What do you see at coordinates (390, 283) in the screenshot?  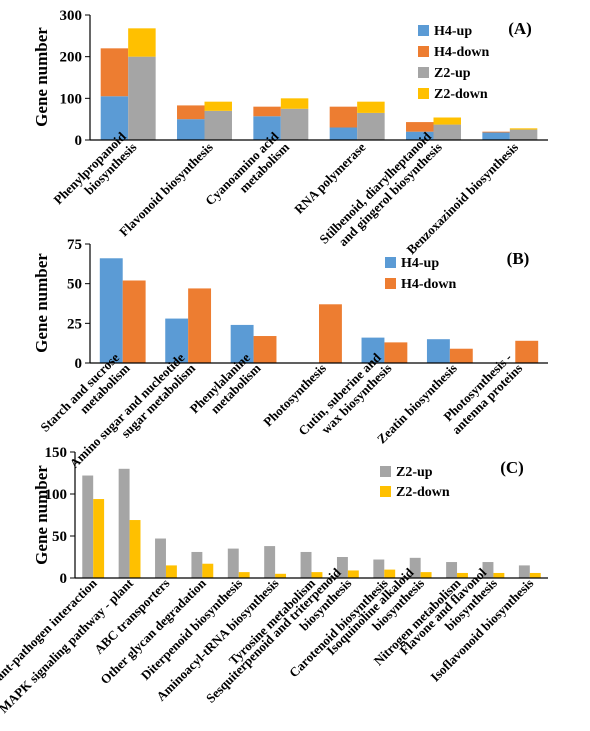 I see `legend-swatch-h4-down` at bounding box center [390, 283].